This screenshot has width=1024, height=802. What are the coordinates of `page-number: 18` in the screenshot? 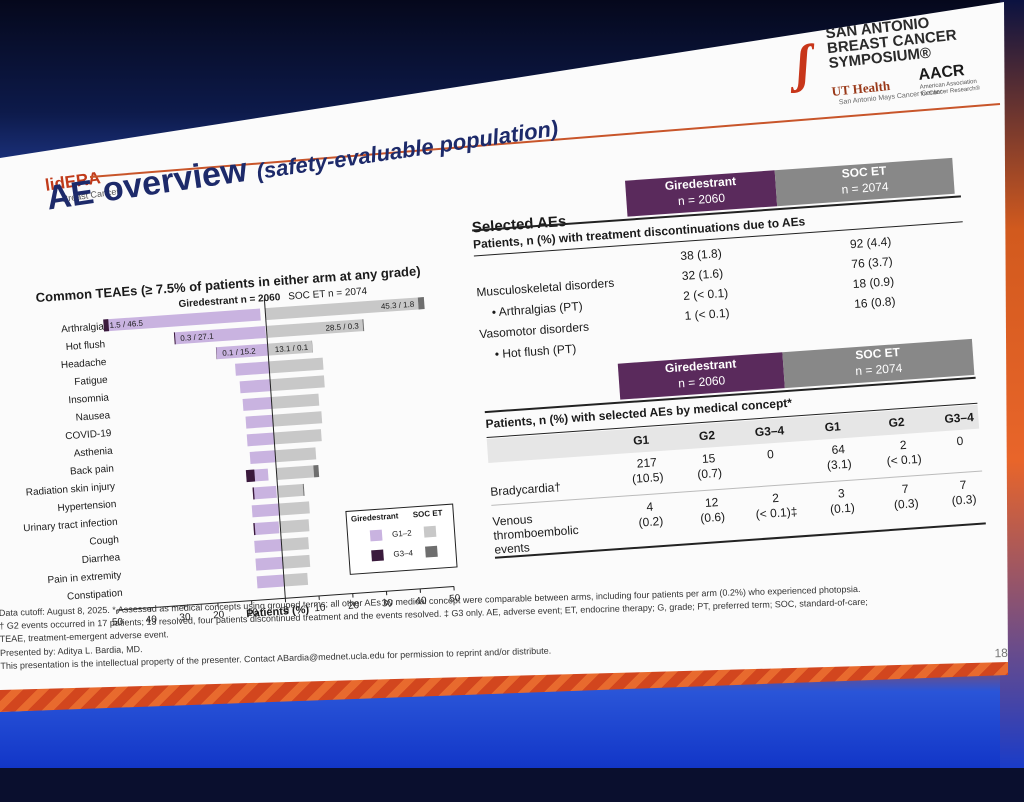 It's located at (1001, 653).